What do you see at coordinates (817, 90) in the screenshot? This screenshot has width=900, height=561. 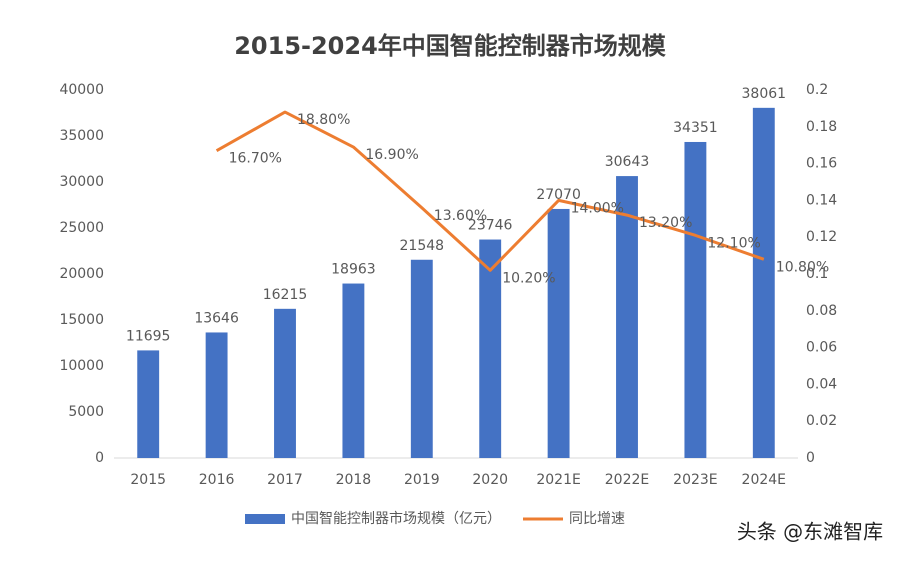 I see `y2-tick-label: 0.2` at bounding box center [817, 90].